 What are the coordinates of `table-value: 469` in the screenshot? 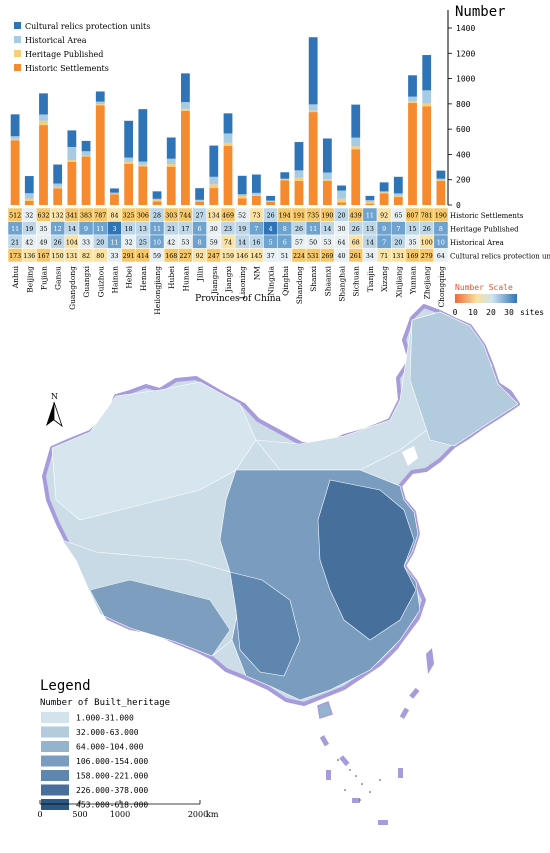 It's located at (228, 215).